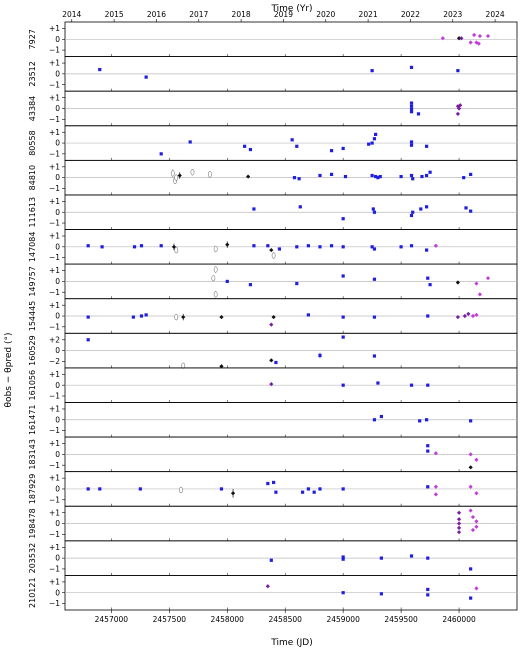 The image size is (520, 650). I want to click on jd-tick-label: 2460000, so click(459, 619).